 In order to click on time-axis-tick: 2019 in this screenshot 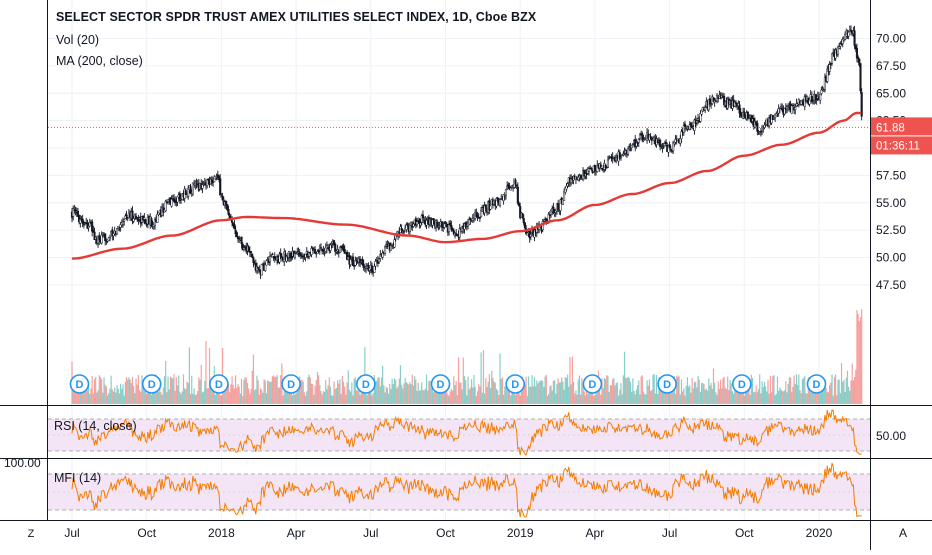, I will do `click(520, 533)`.